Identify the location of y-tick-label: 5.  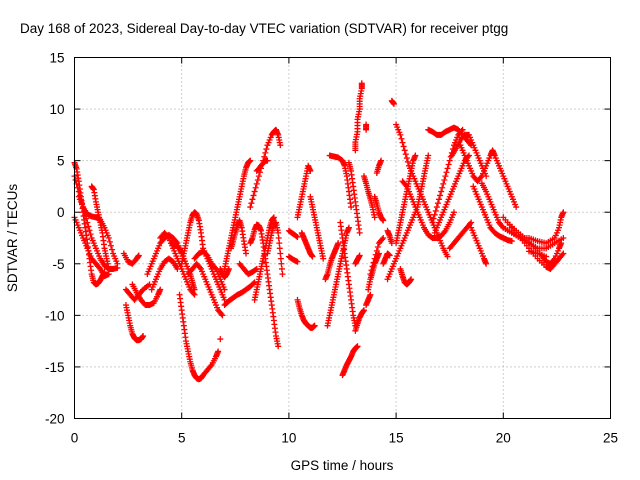
(61, 161).